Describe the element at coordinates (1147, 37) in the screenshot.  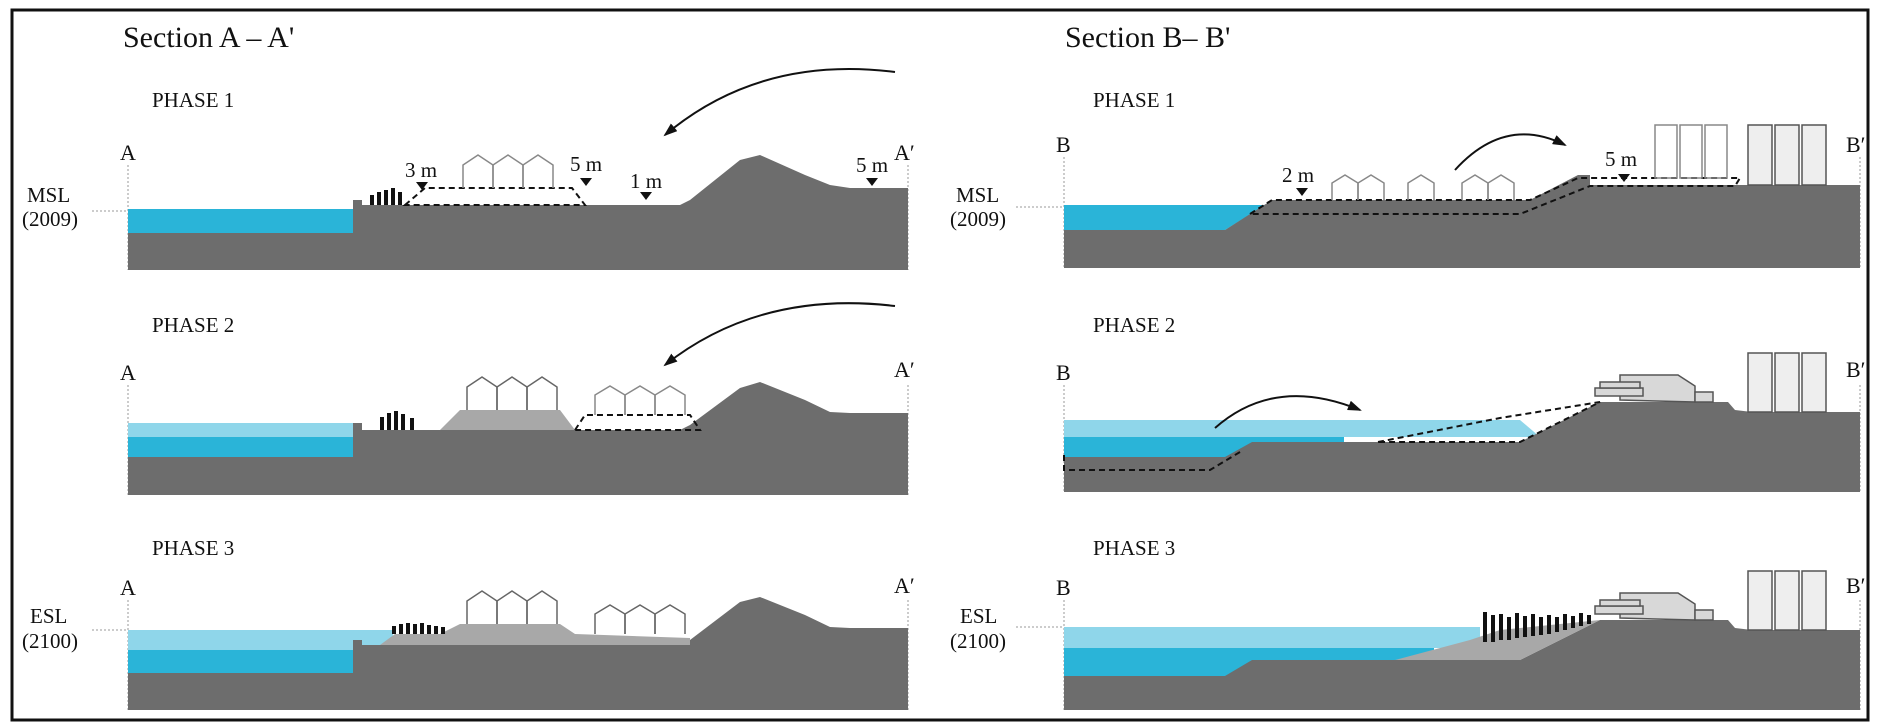
I see `section-b-title: Section B– B'` at that location.